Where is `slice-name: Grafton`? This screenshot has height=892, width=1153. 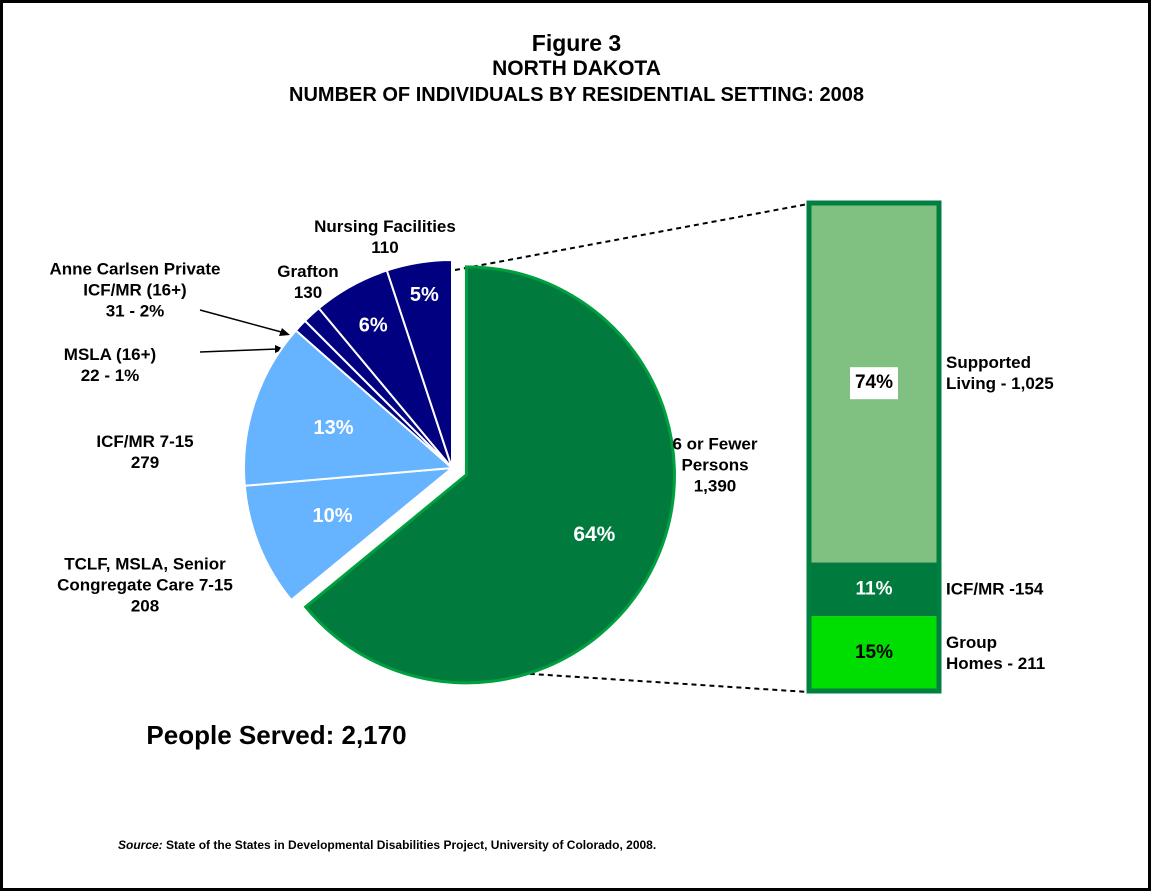
slice-name: Grafton is located at coordinates (308, 271).